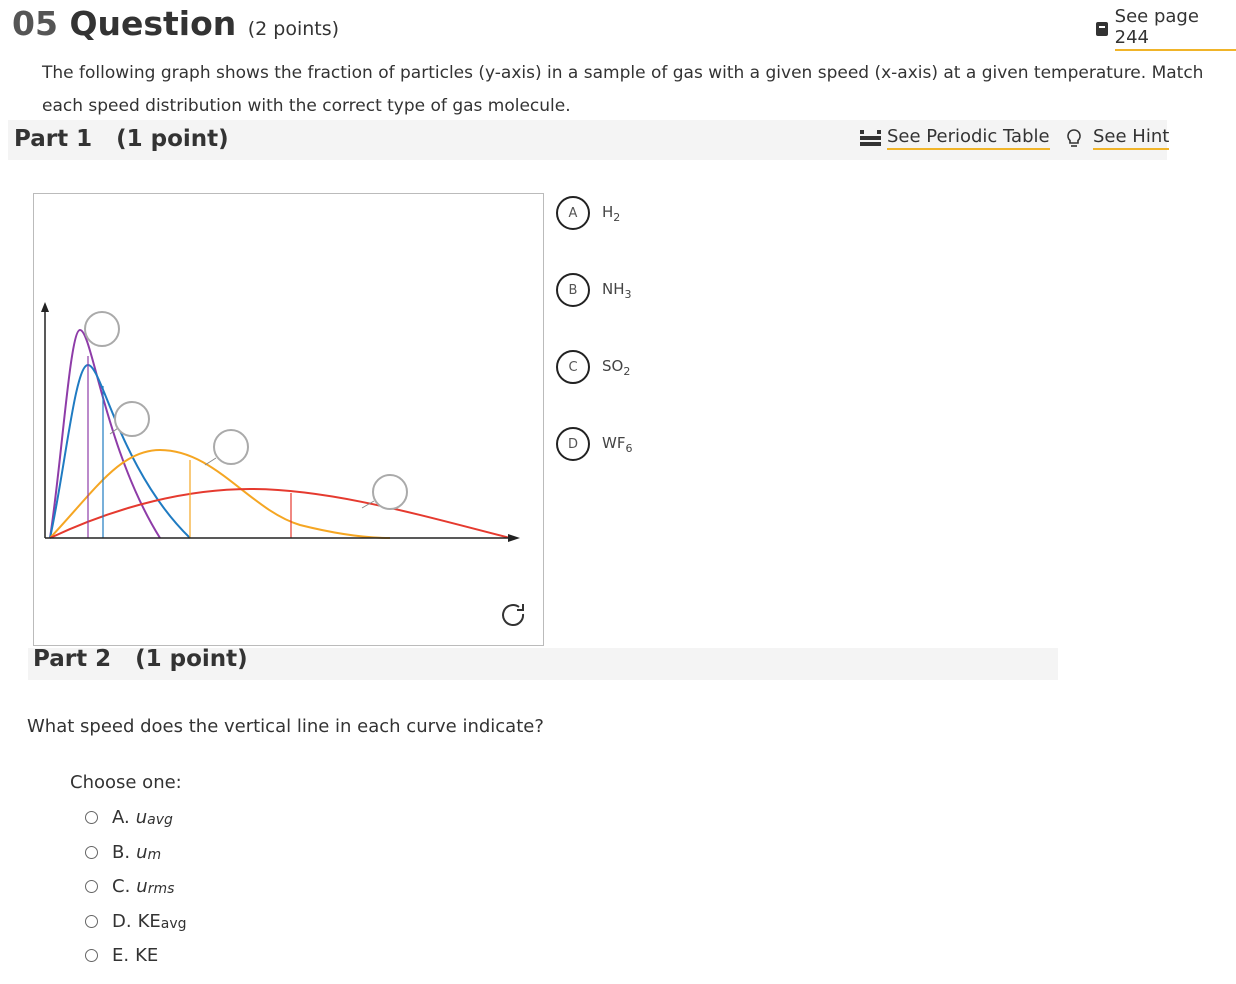 The width and height of the screenshot is (1236, 984). What do you see at coordinates (587, 140) in the screenshot?
I see `part1-band` at bounding box center [587, 140].